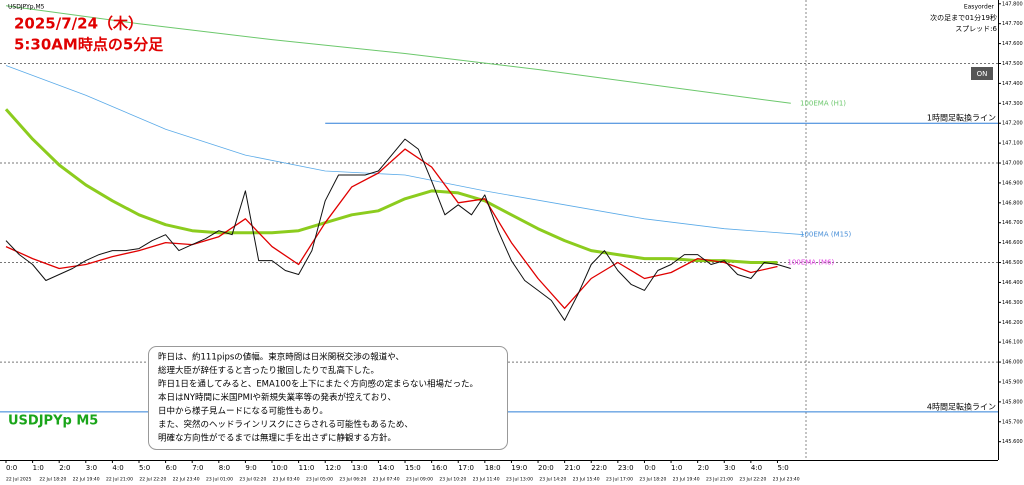  I want to click on x-tick-label: 6:0, so click(171, 468).